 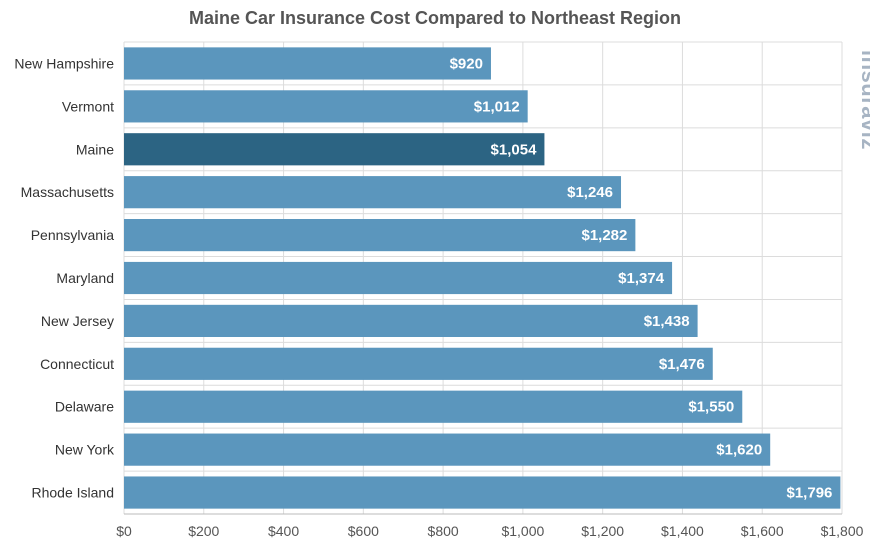 What do you see at coordinates (95, 149) in the screenshot?
I see `category-label: Maine` at bounding box center [95, 149].